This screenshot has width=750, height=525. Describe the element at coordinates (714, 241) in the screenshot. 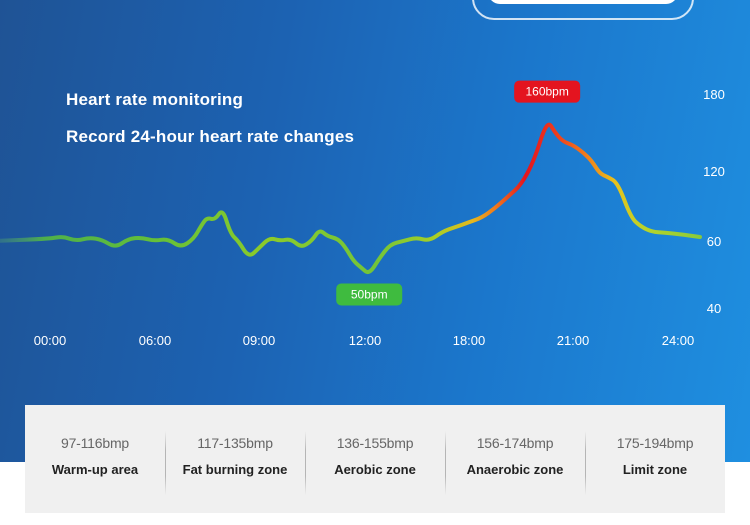

I see `y-tick-label: 60` at that location.